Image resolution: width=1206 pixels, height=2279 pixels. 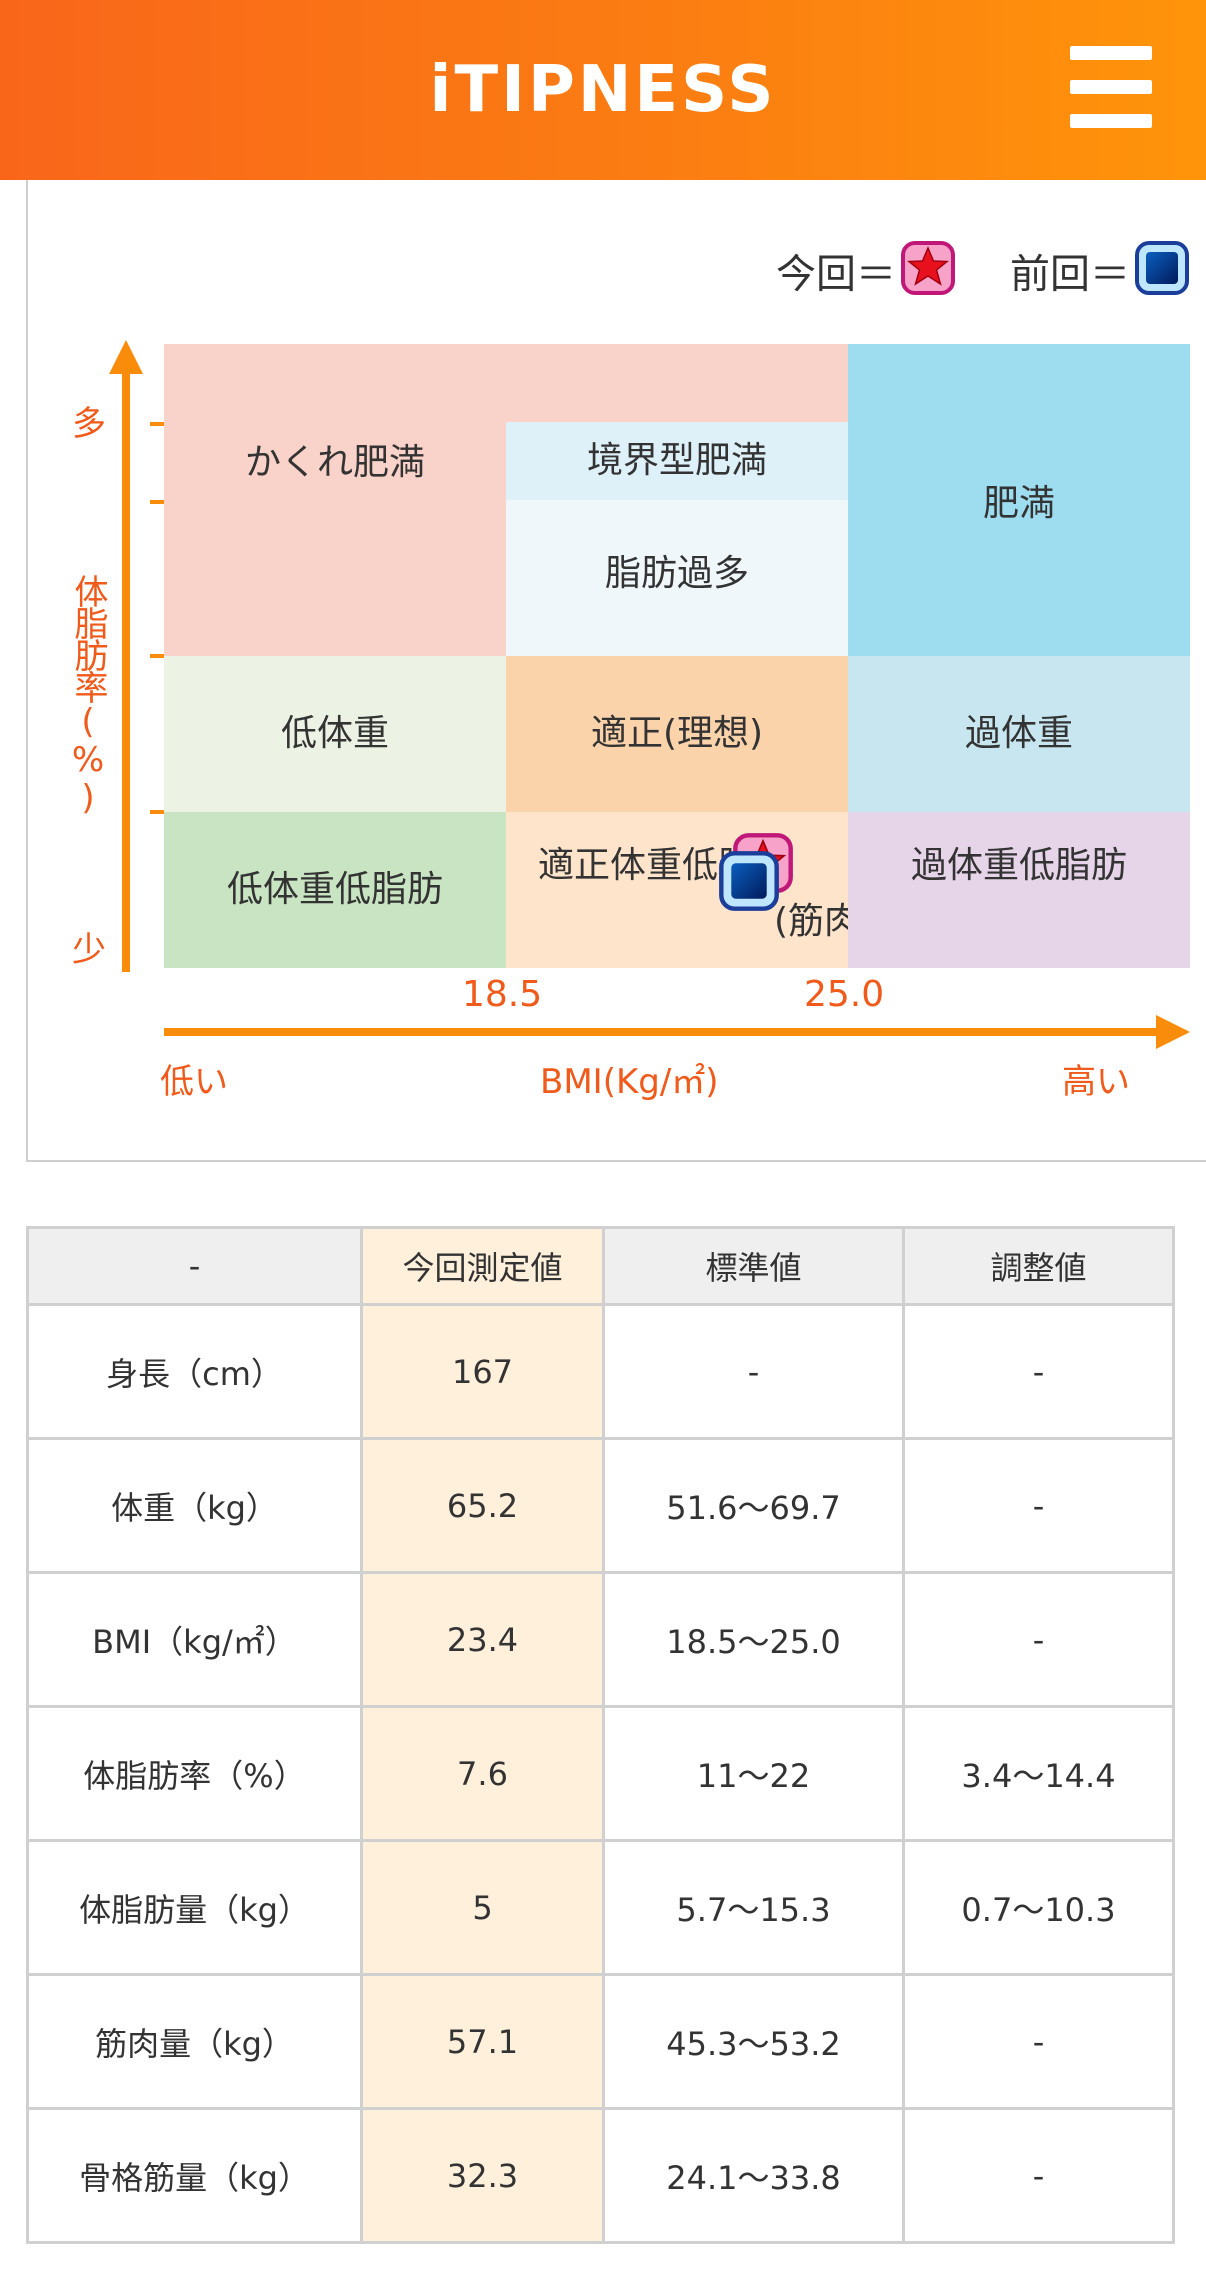 What do you see at coordinates (194, 1371) in the screenshot?
I see `row-label: 身長（cm）` at bounding box center [194, 1371].